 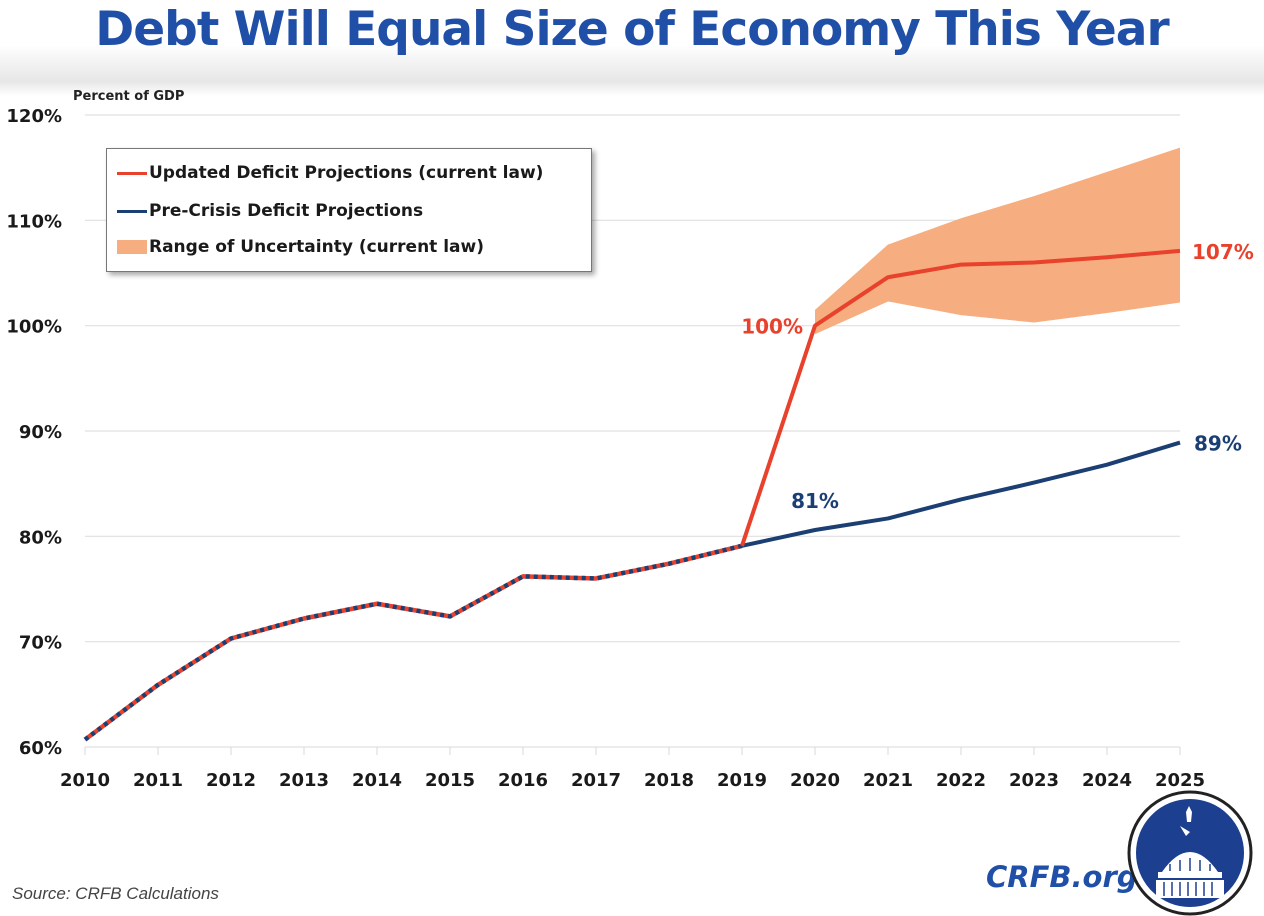 I want to click on data-label: 89%, so click(x=1218, y=444).